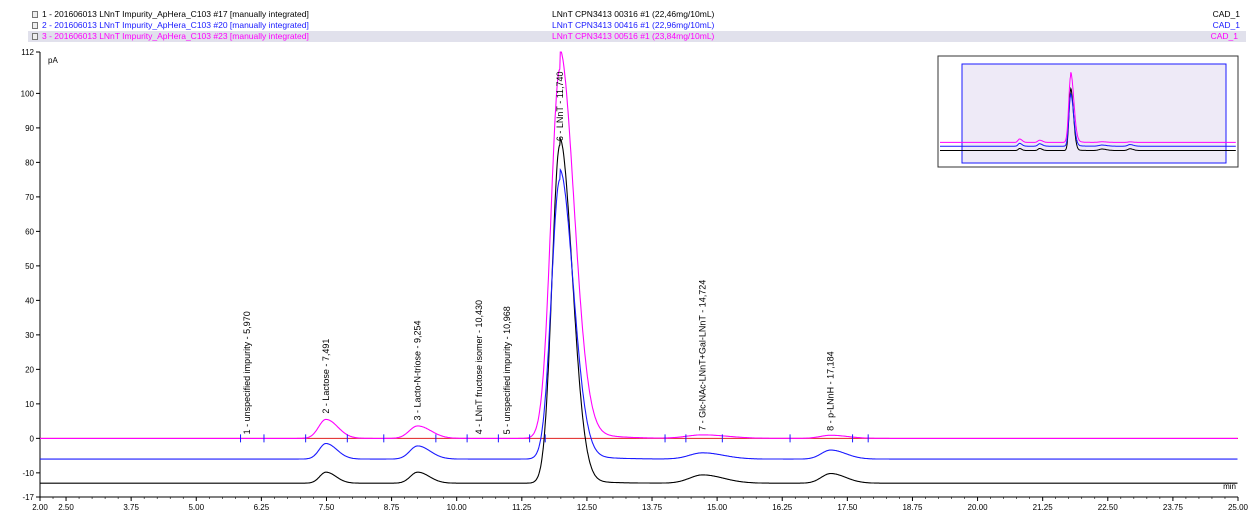 The height and width of the screenshot is (514, 1248). I want to click on x-tick-label: 12.50, so click(587, 507).